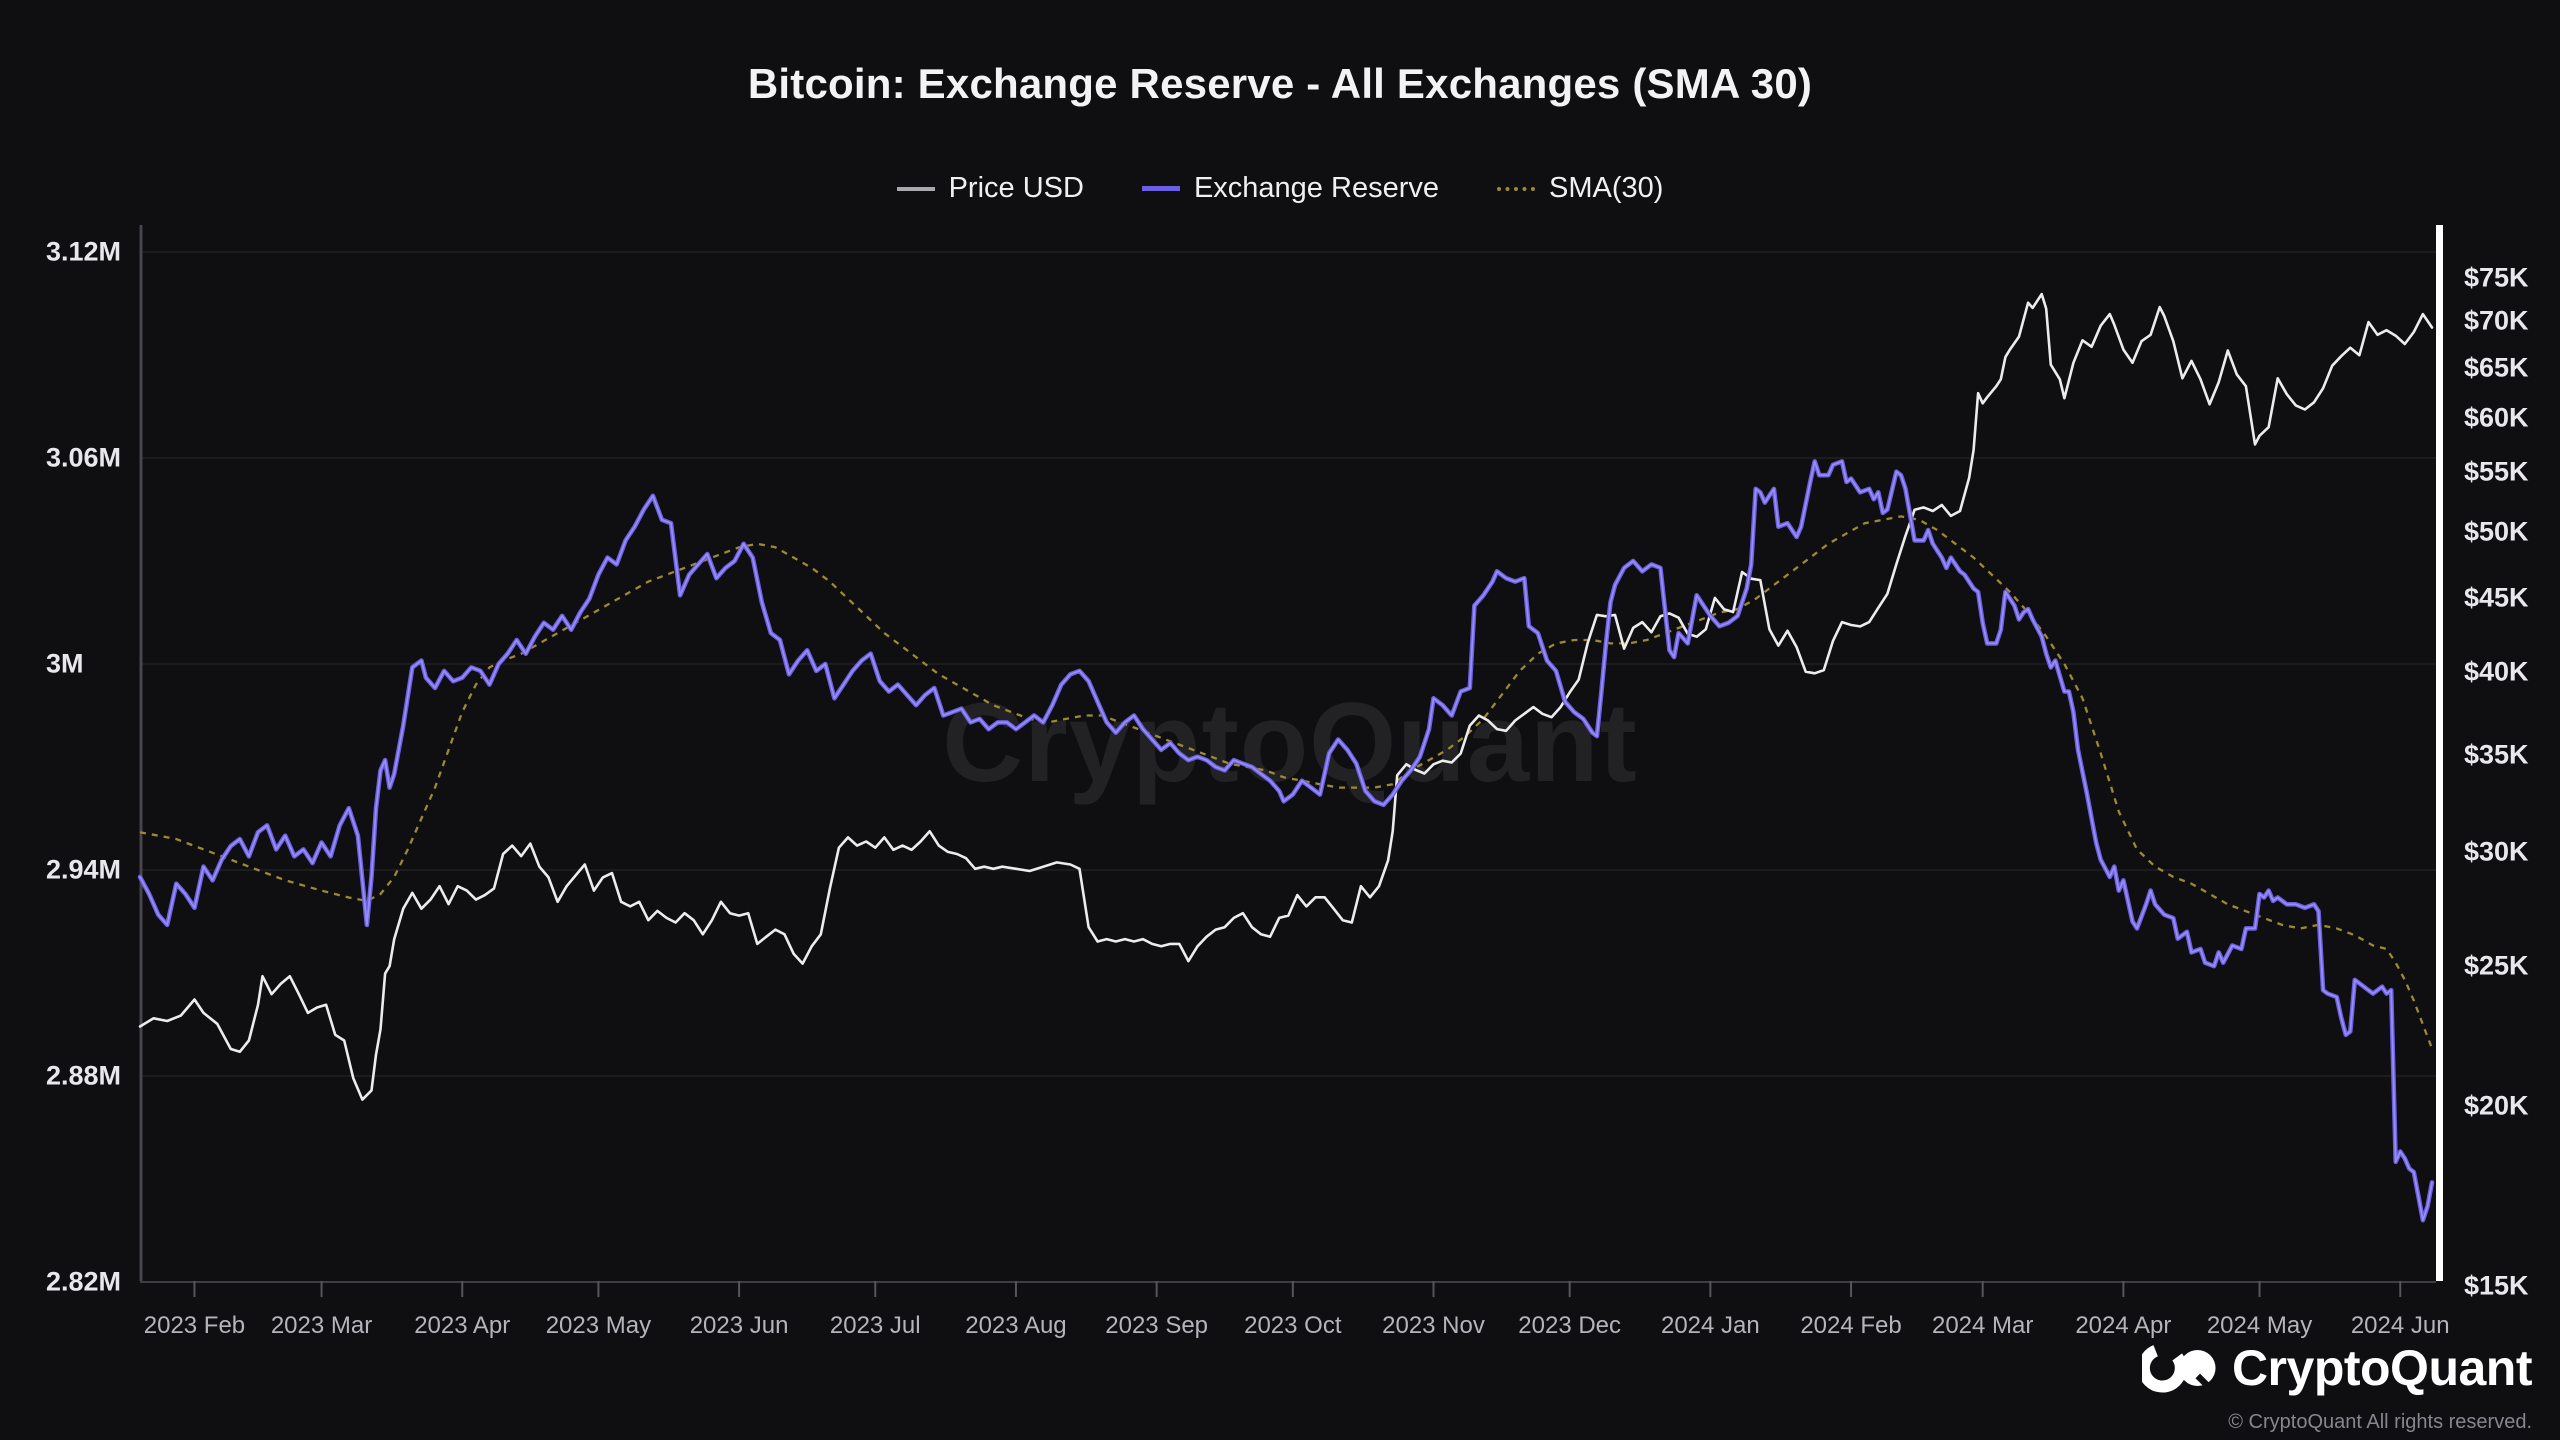 This screenshot has width=2560, height=1440. What do you see at coordinates (65, 663) in the screenshot?
I see `y-axis-left-tick-label: 3M` at bounding box center [65, 663].